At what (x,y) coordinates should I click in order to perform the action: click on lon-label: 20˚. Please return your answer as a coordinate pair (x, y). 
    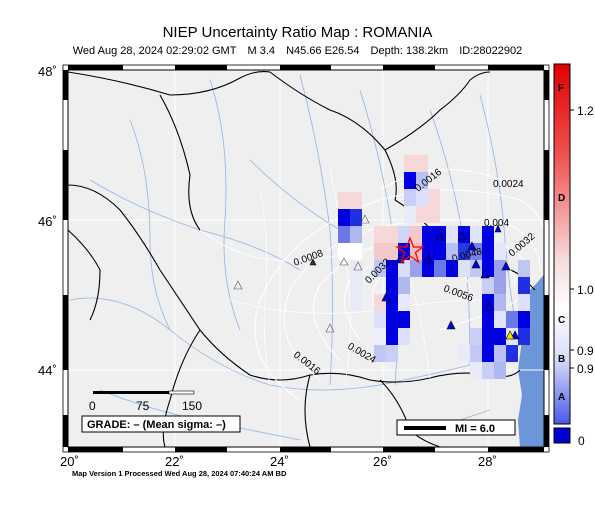
    Looking at the image, I should click on (69, 461).